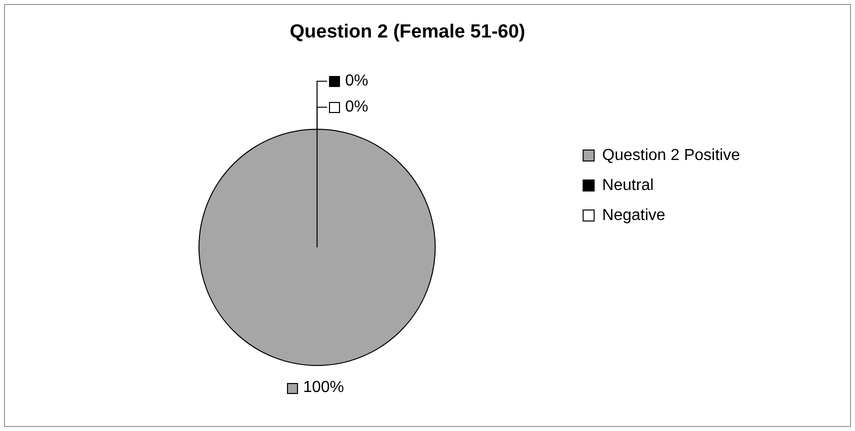 This screenshot has height=431, width=855. Describe the element at coordinates (671, 155) in the screenshot. I see `legend-label: Question 2 Positive` at that location.